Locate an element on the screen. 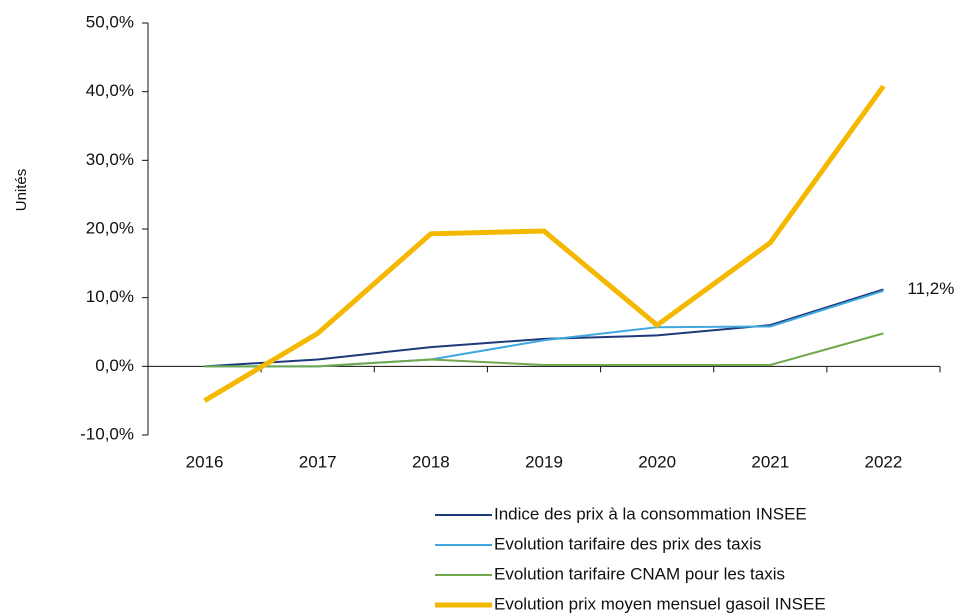  y-tick-label: 50,0% is located at coordinates (110, 21).